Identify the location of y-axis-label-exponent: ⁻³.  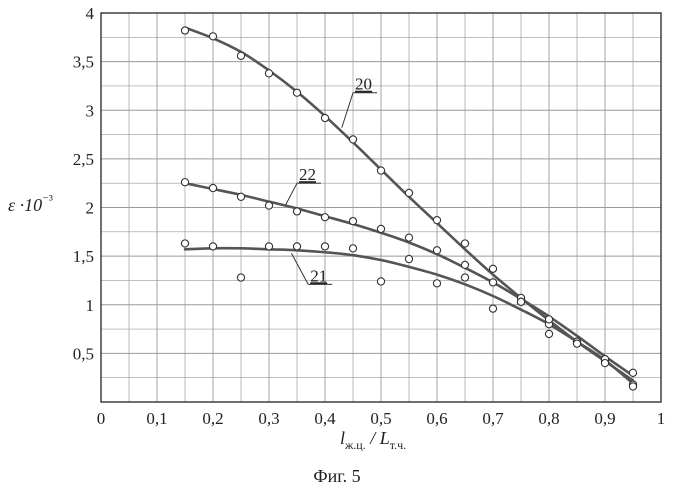
(47, 199).